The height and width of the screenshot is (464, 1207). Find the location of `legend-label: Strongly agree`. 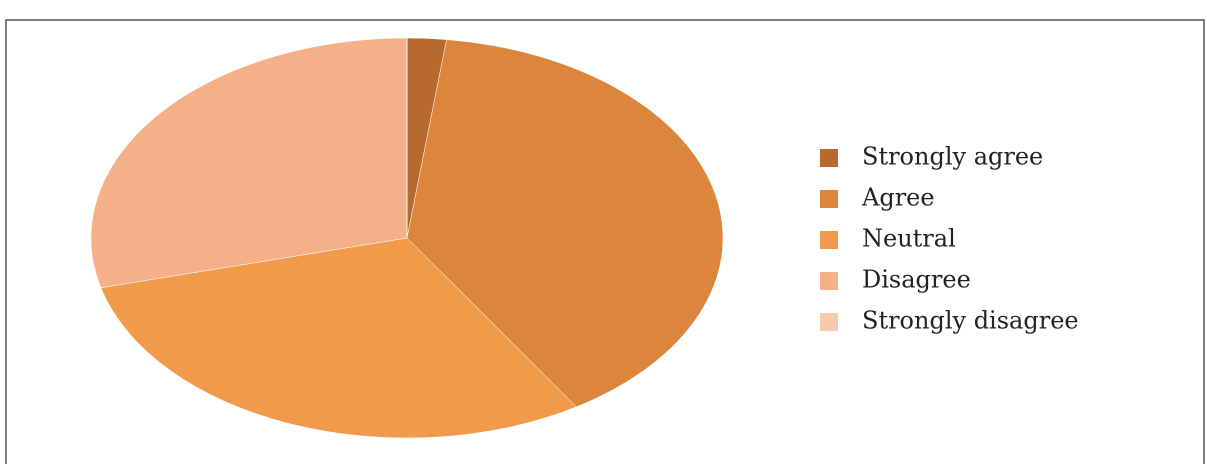

legend-label: Strongly agree is located at coordinates (952, 157).